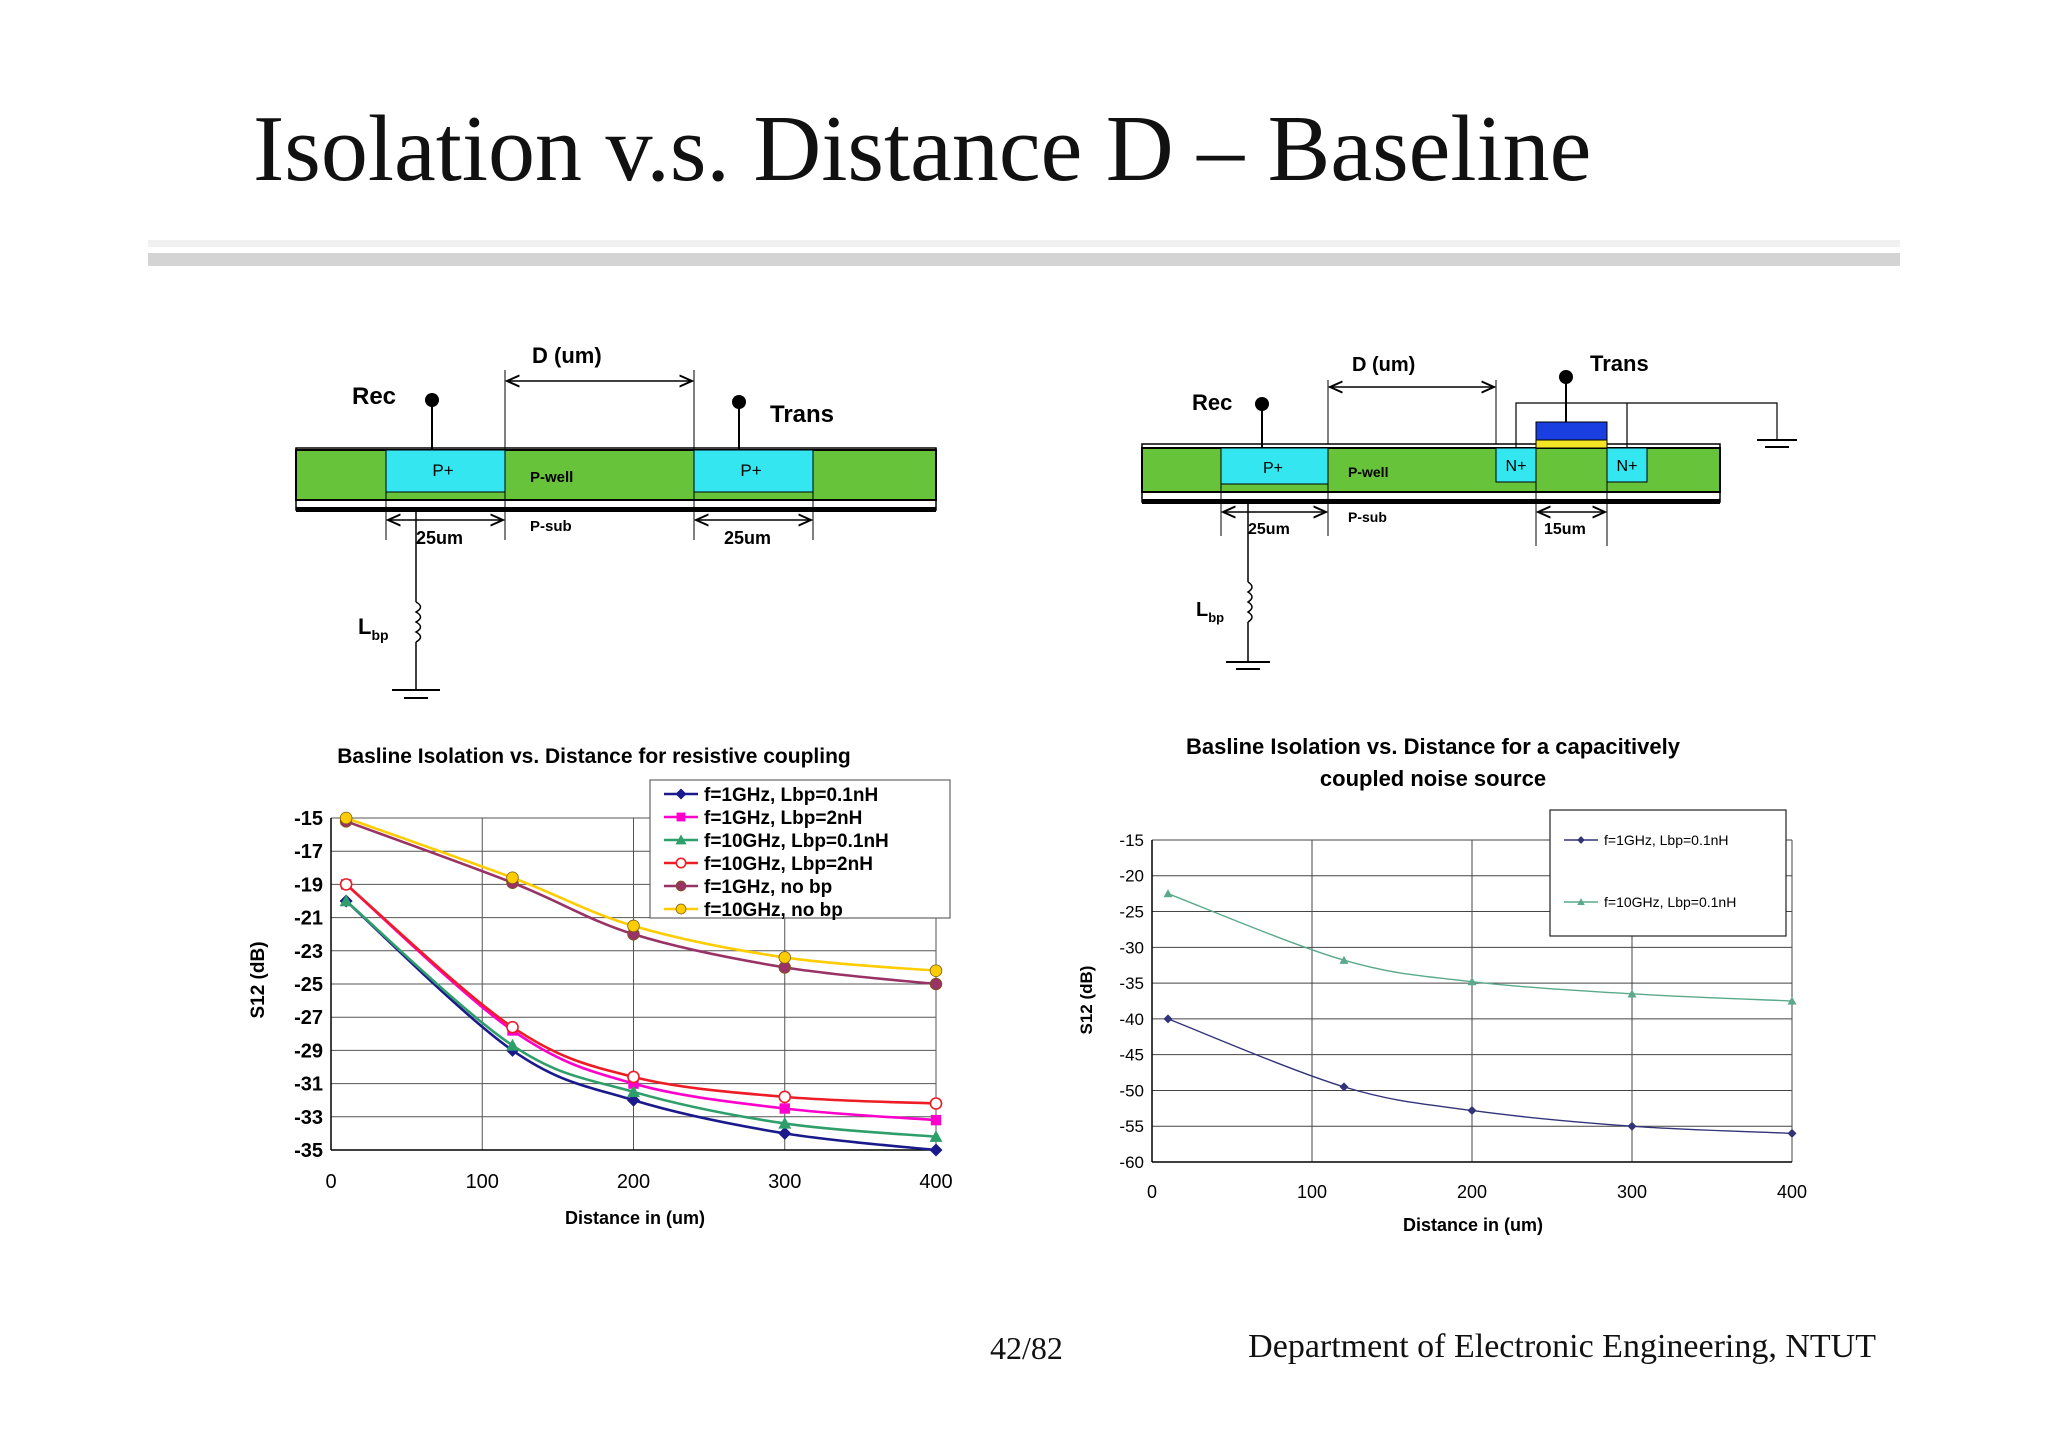  I want to click on gate-poly, so click(1571, 431).